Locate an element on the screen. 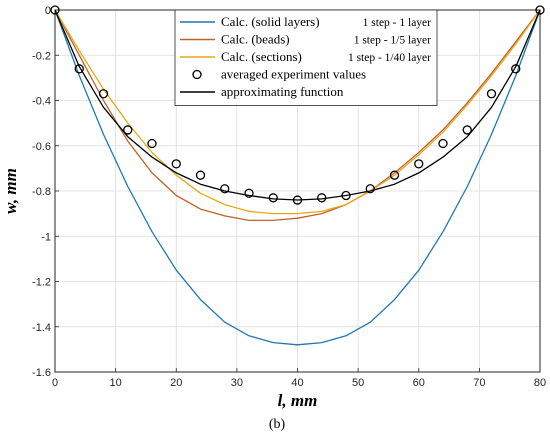 Image resolution: width=550 pixels, height=435 pixels. y-tick-label: 0 is located at coordinates (48, 11).